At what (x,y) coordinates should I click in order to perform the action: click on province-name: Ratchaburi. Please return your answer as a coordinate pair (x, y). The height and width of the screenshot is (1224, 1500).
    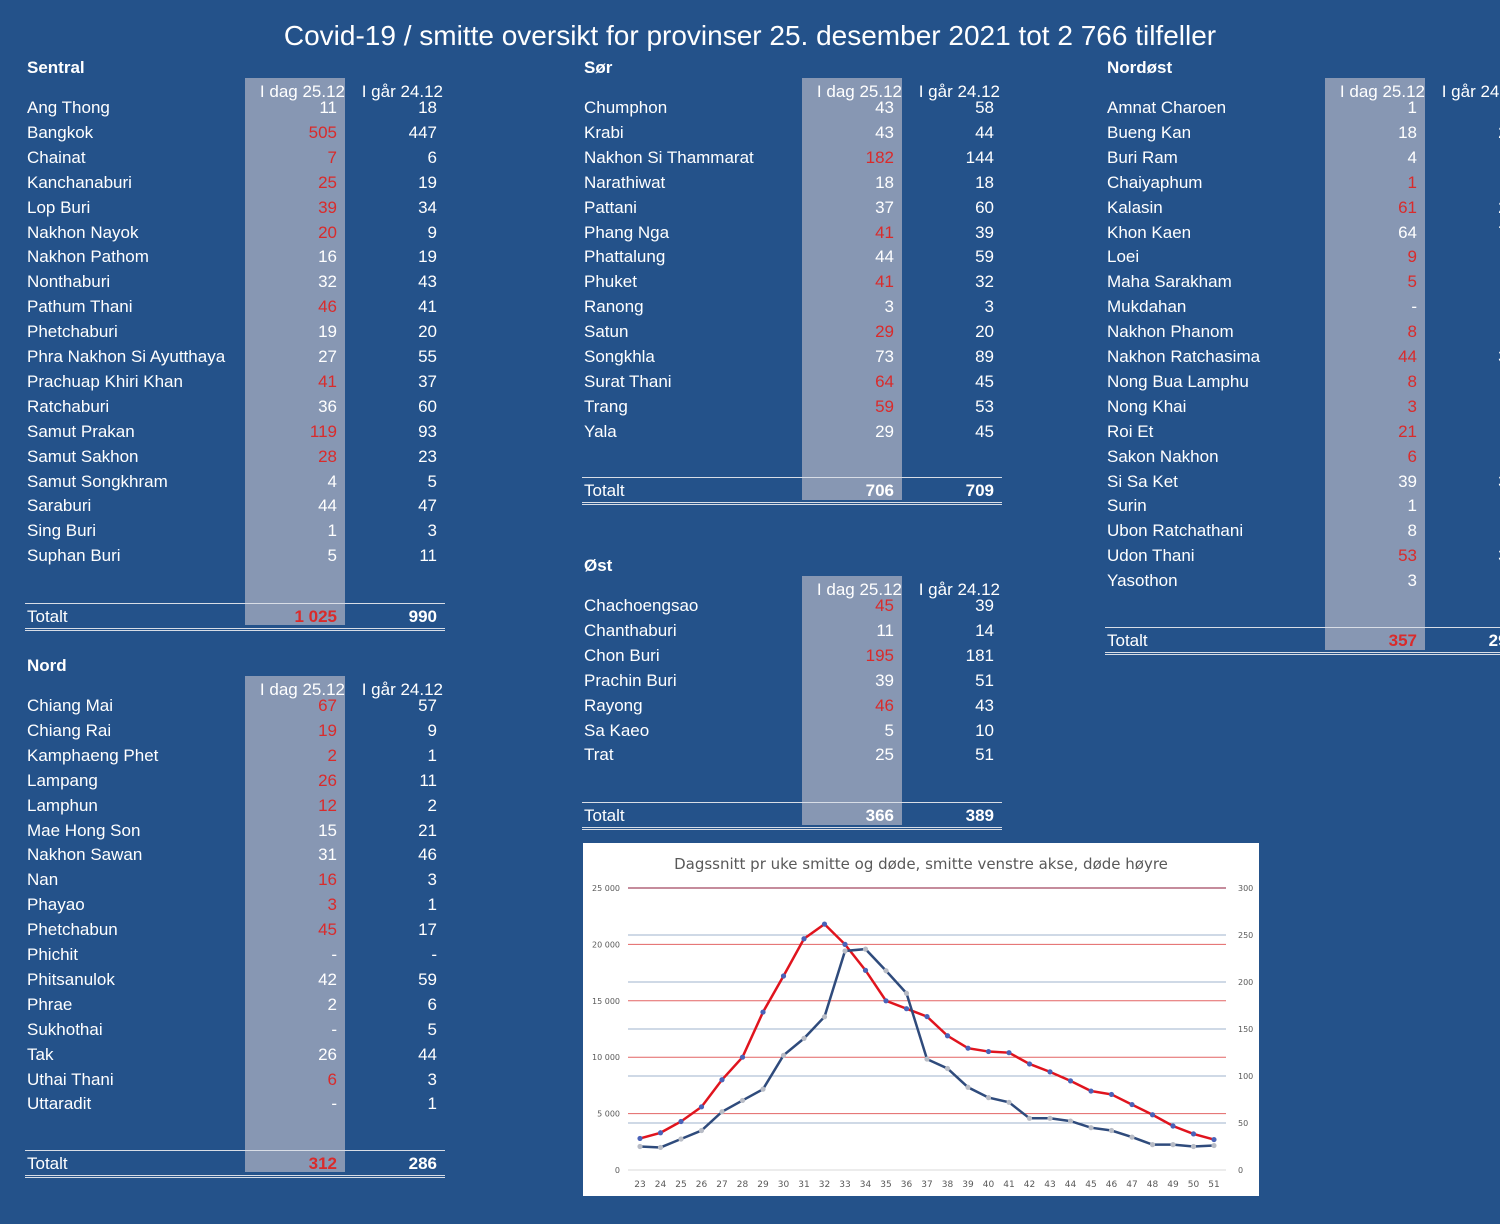
    Looking at the image, I should click on (68, 406).